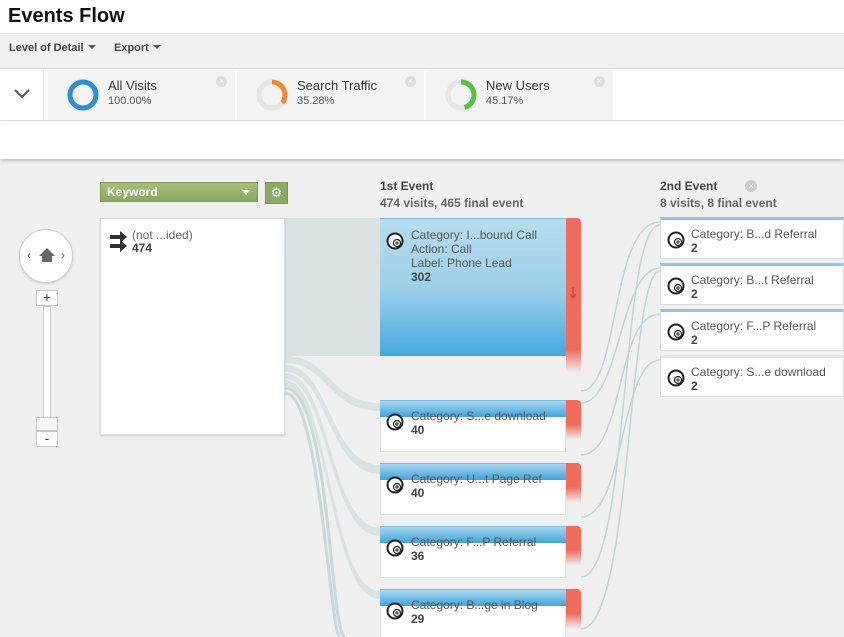 Image resolution: width=844 pixels, height=637 pixels. What do you see at coordinates (476, 479) in the screenshot?
I see `event-category: Category: U...t Page Ref` at bounding box center [476, 479].